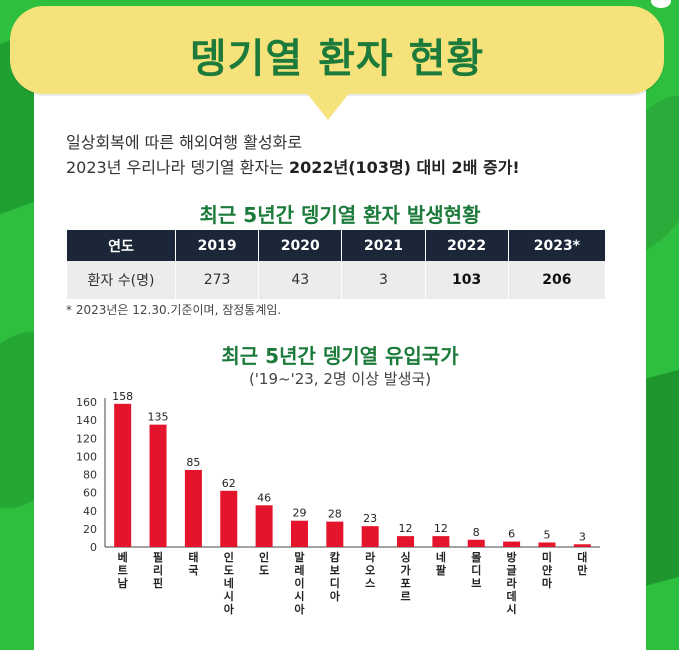  What do you see at coordinates (546, 534) in the screenshot?
I see `bar-value-label: 5` at bounding box center [546, 534].